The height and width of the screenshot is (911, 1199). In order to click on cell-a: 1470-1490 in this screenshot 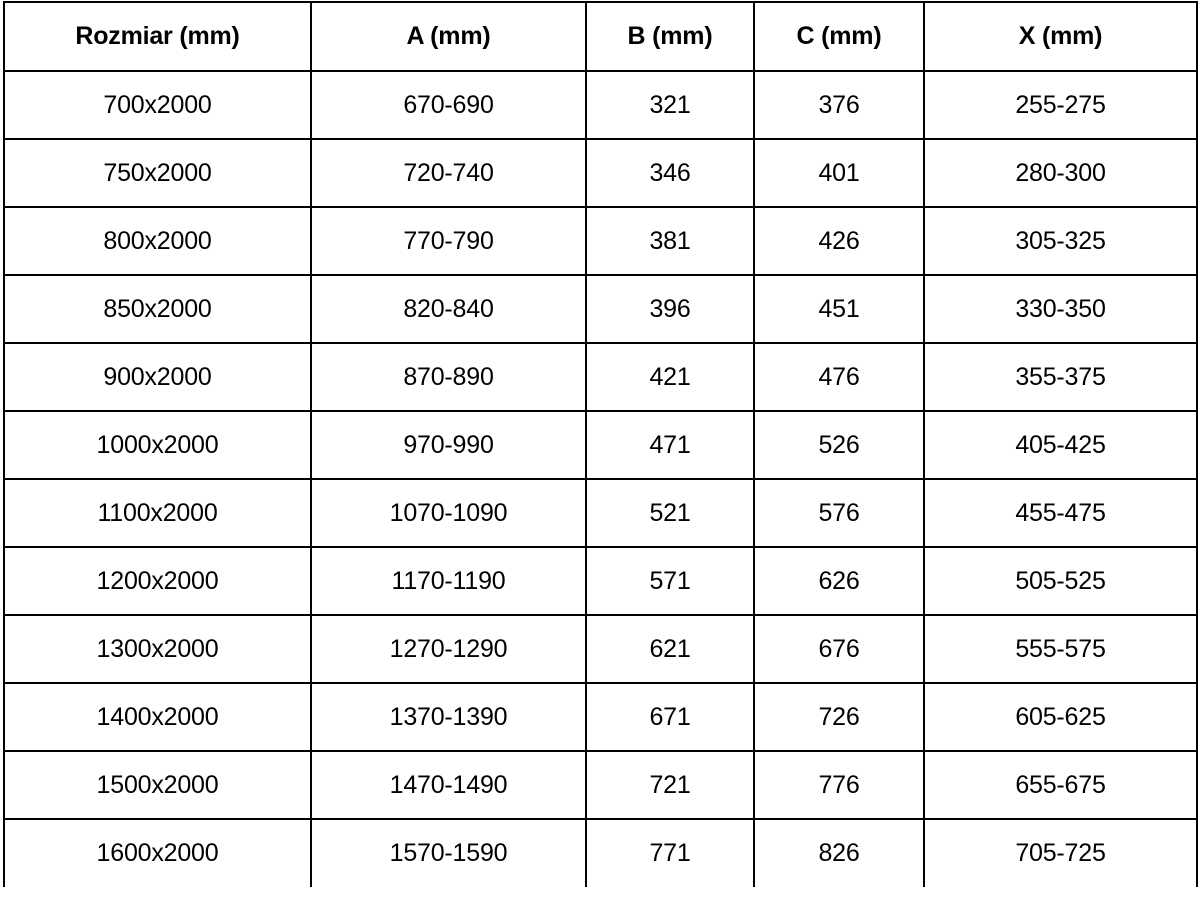, I will do `click(448, 785)`.